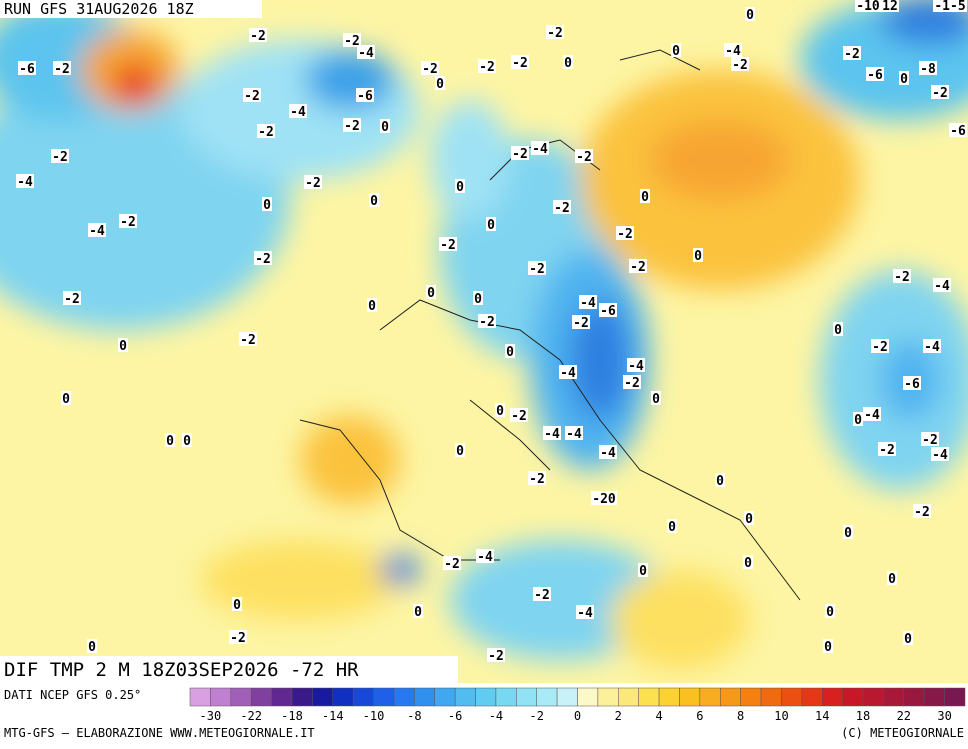 This screenshot has height=749, width=968. I want to click on colorbar-label: -10, so click(374, 716).